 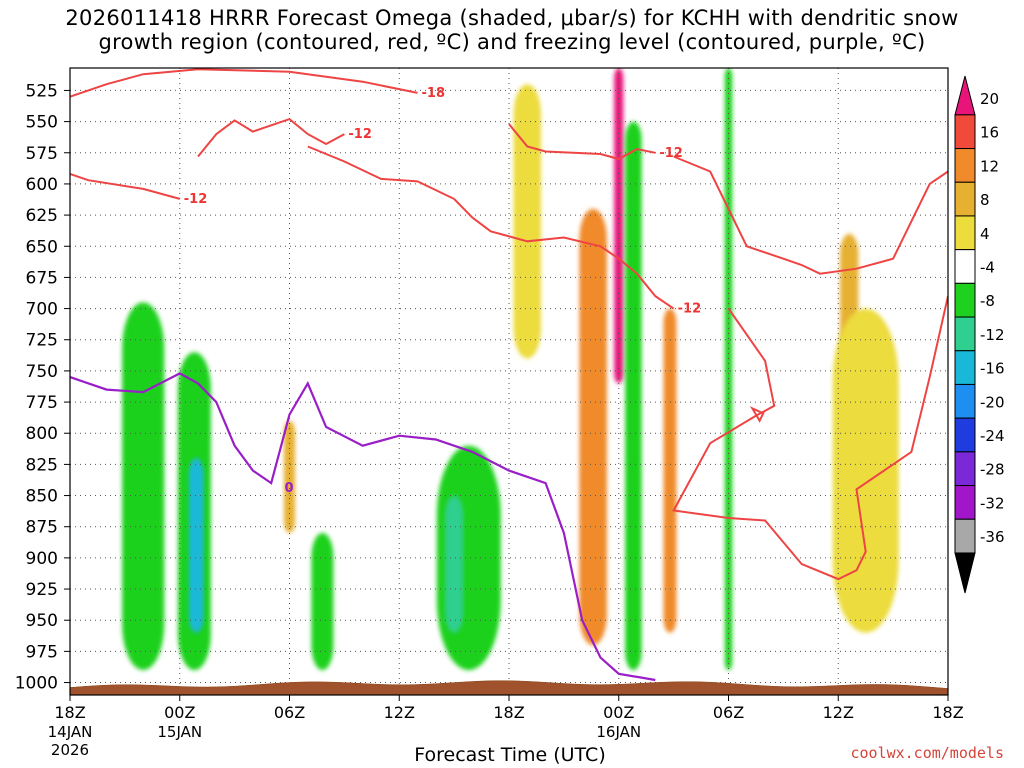 I want to click on dgz-contour-label: -18, so click(x=434, y=93).